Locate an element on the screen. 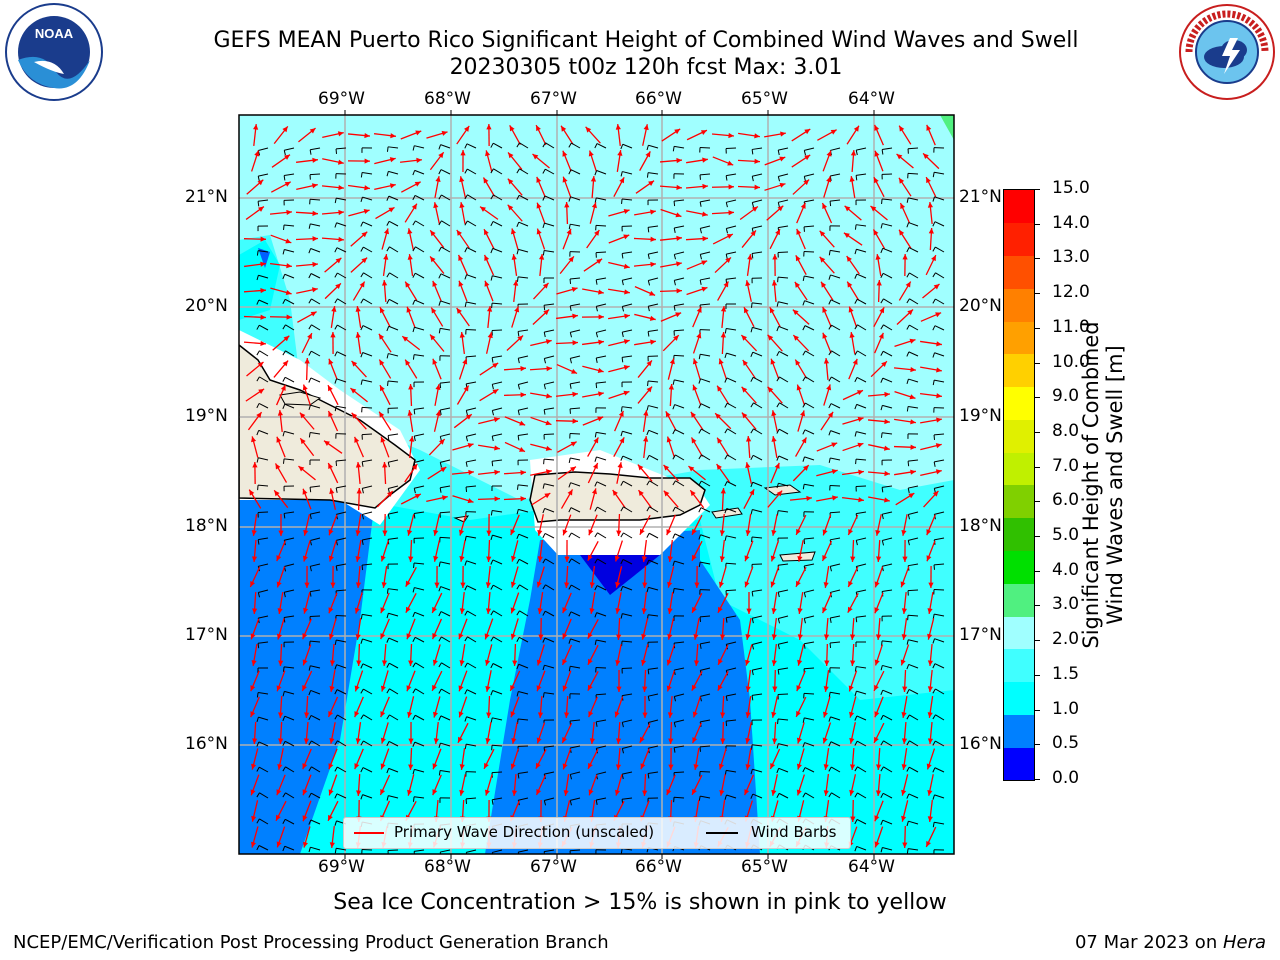 Image resolution: width=1280 pixels, height=960 pixels. colorbar-tick-label: 0.0 is located at coordinates (1066, 778).